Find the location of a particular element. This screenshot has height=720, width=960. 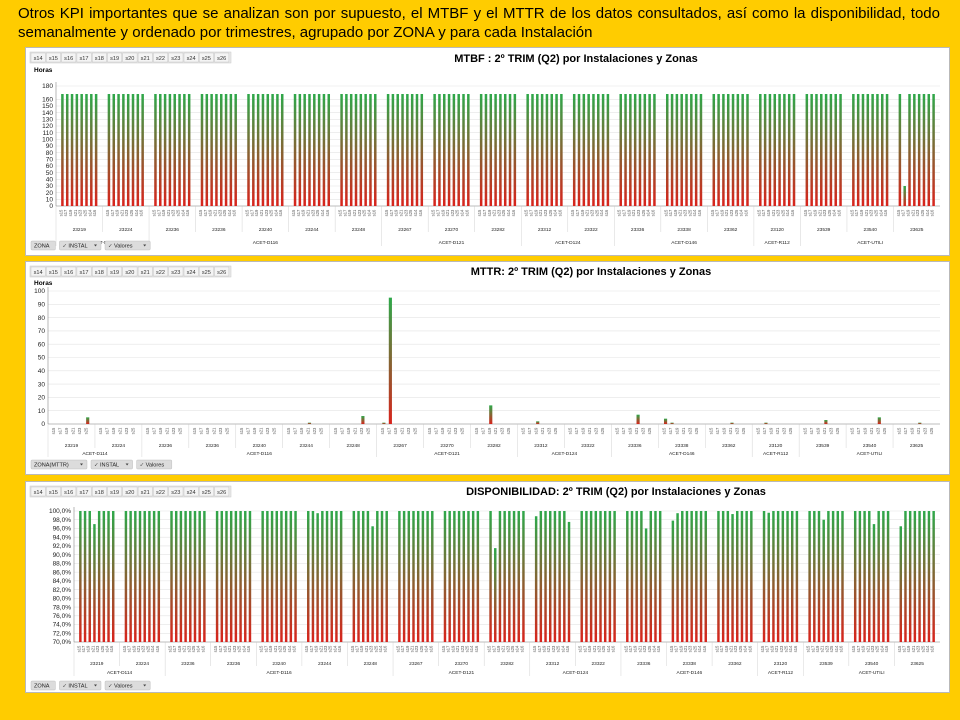

field-button-label: INSTAL is located at coordinates (77, 247).